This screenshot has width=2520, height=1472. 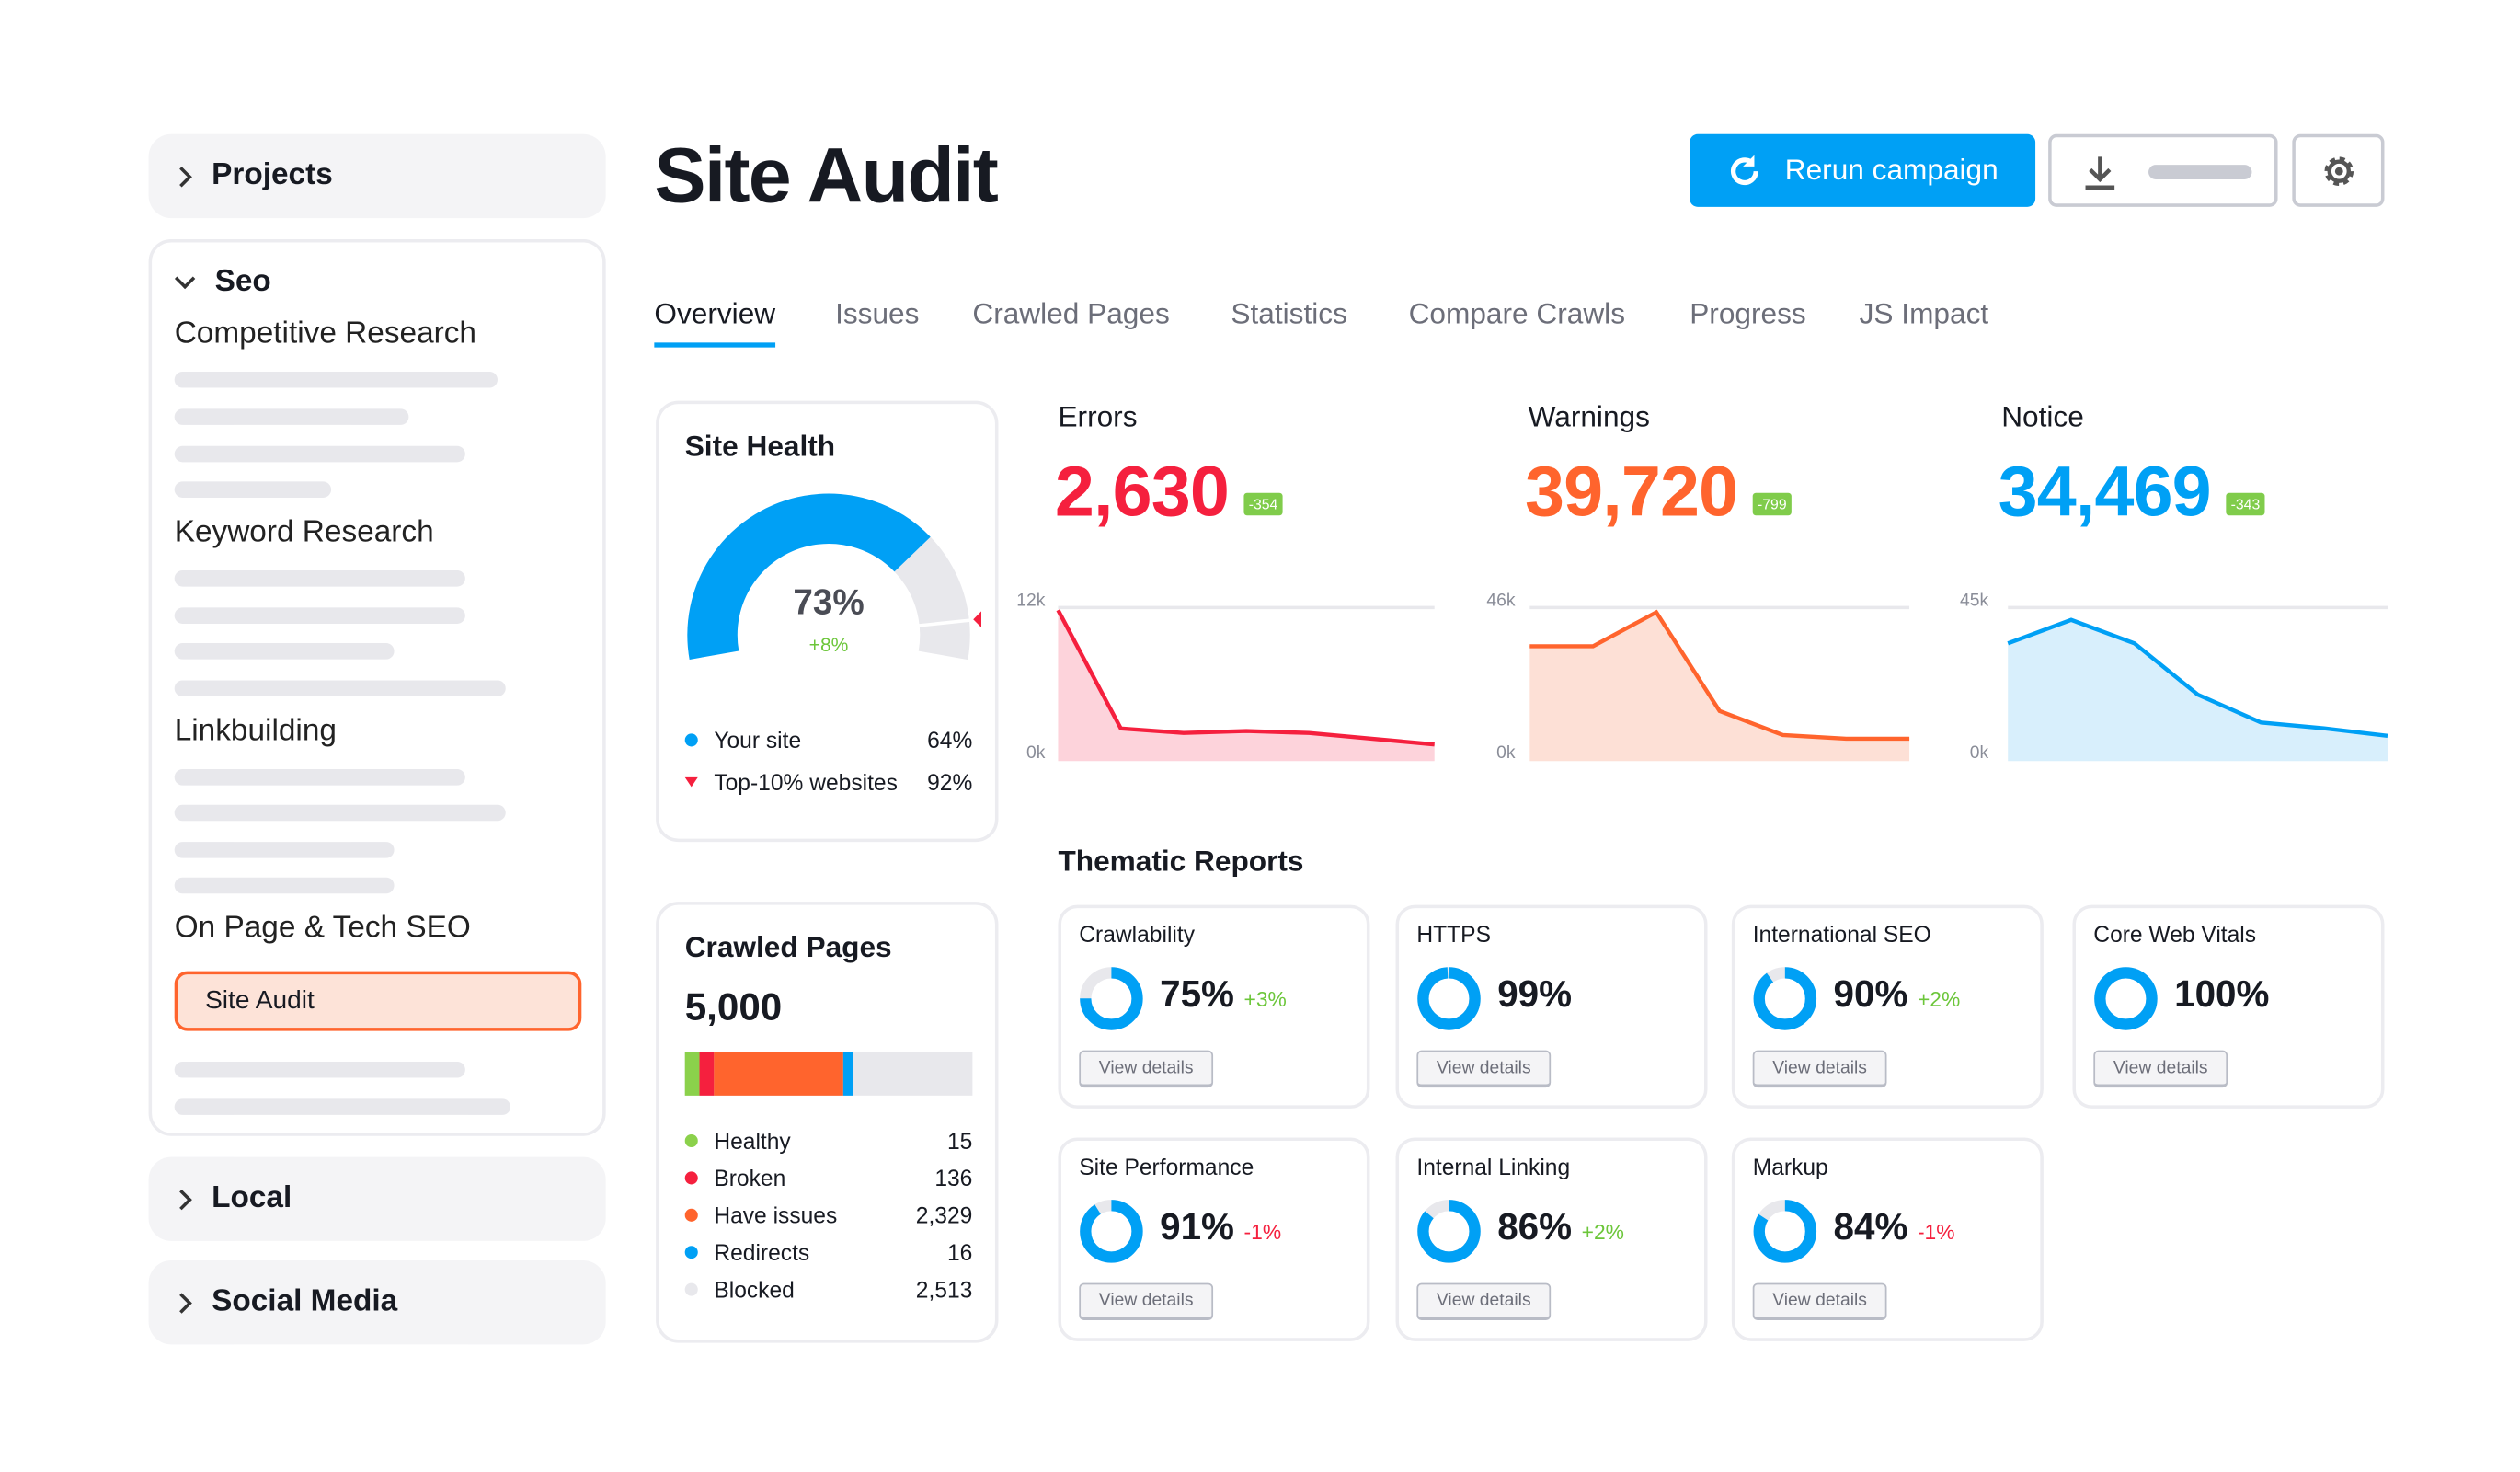 What do you see at coordinates (758, 740) in the screenshot?
I see `legend-label: Your site` at bounding box center [758, 740].